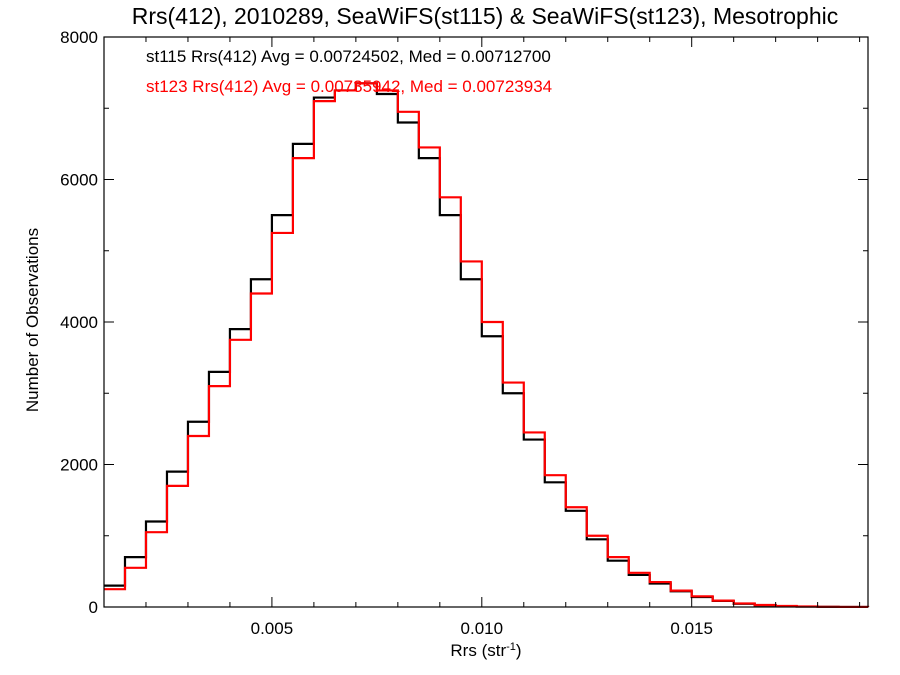 The width and height of the screenshot is (900, 675). I want to click on y-axis-label: Number of Observations, so click(32, 320).